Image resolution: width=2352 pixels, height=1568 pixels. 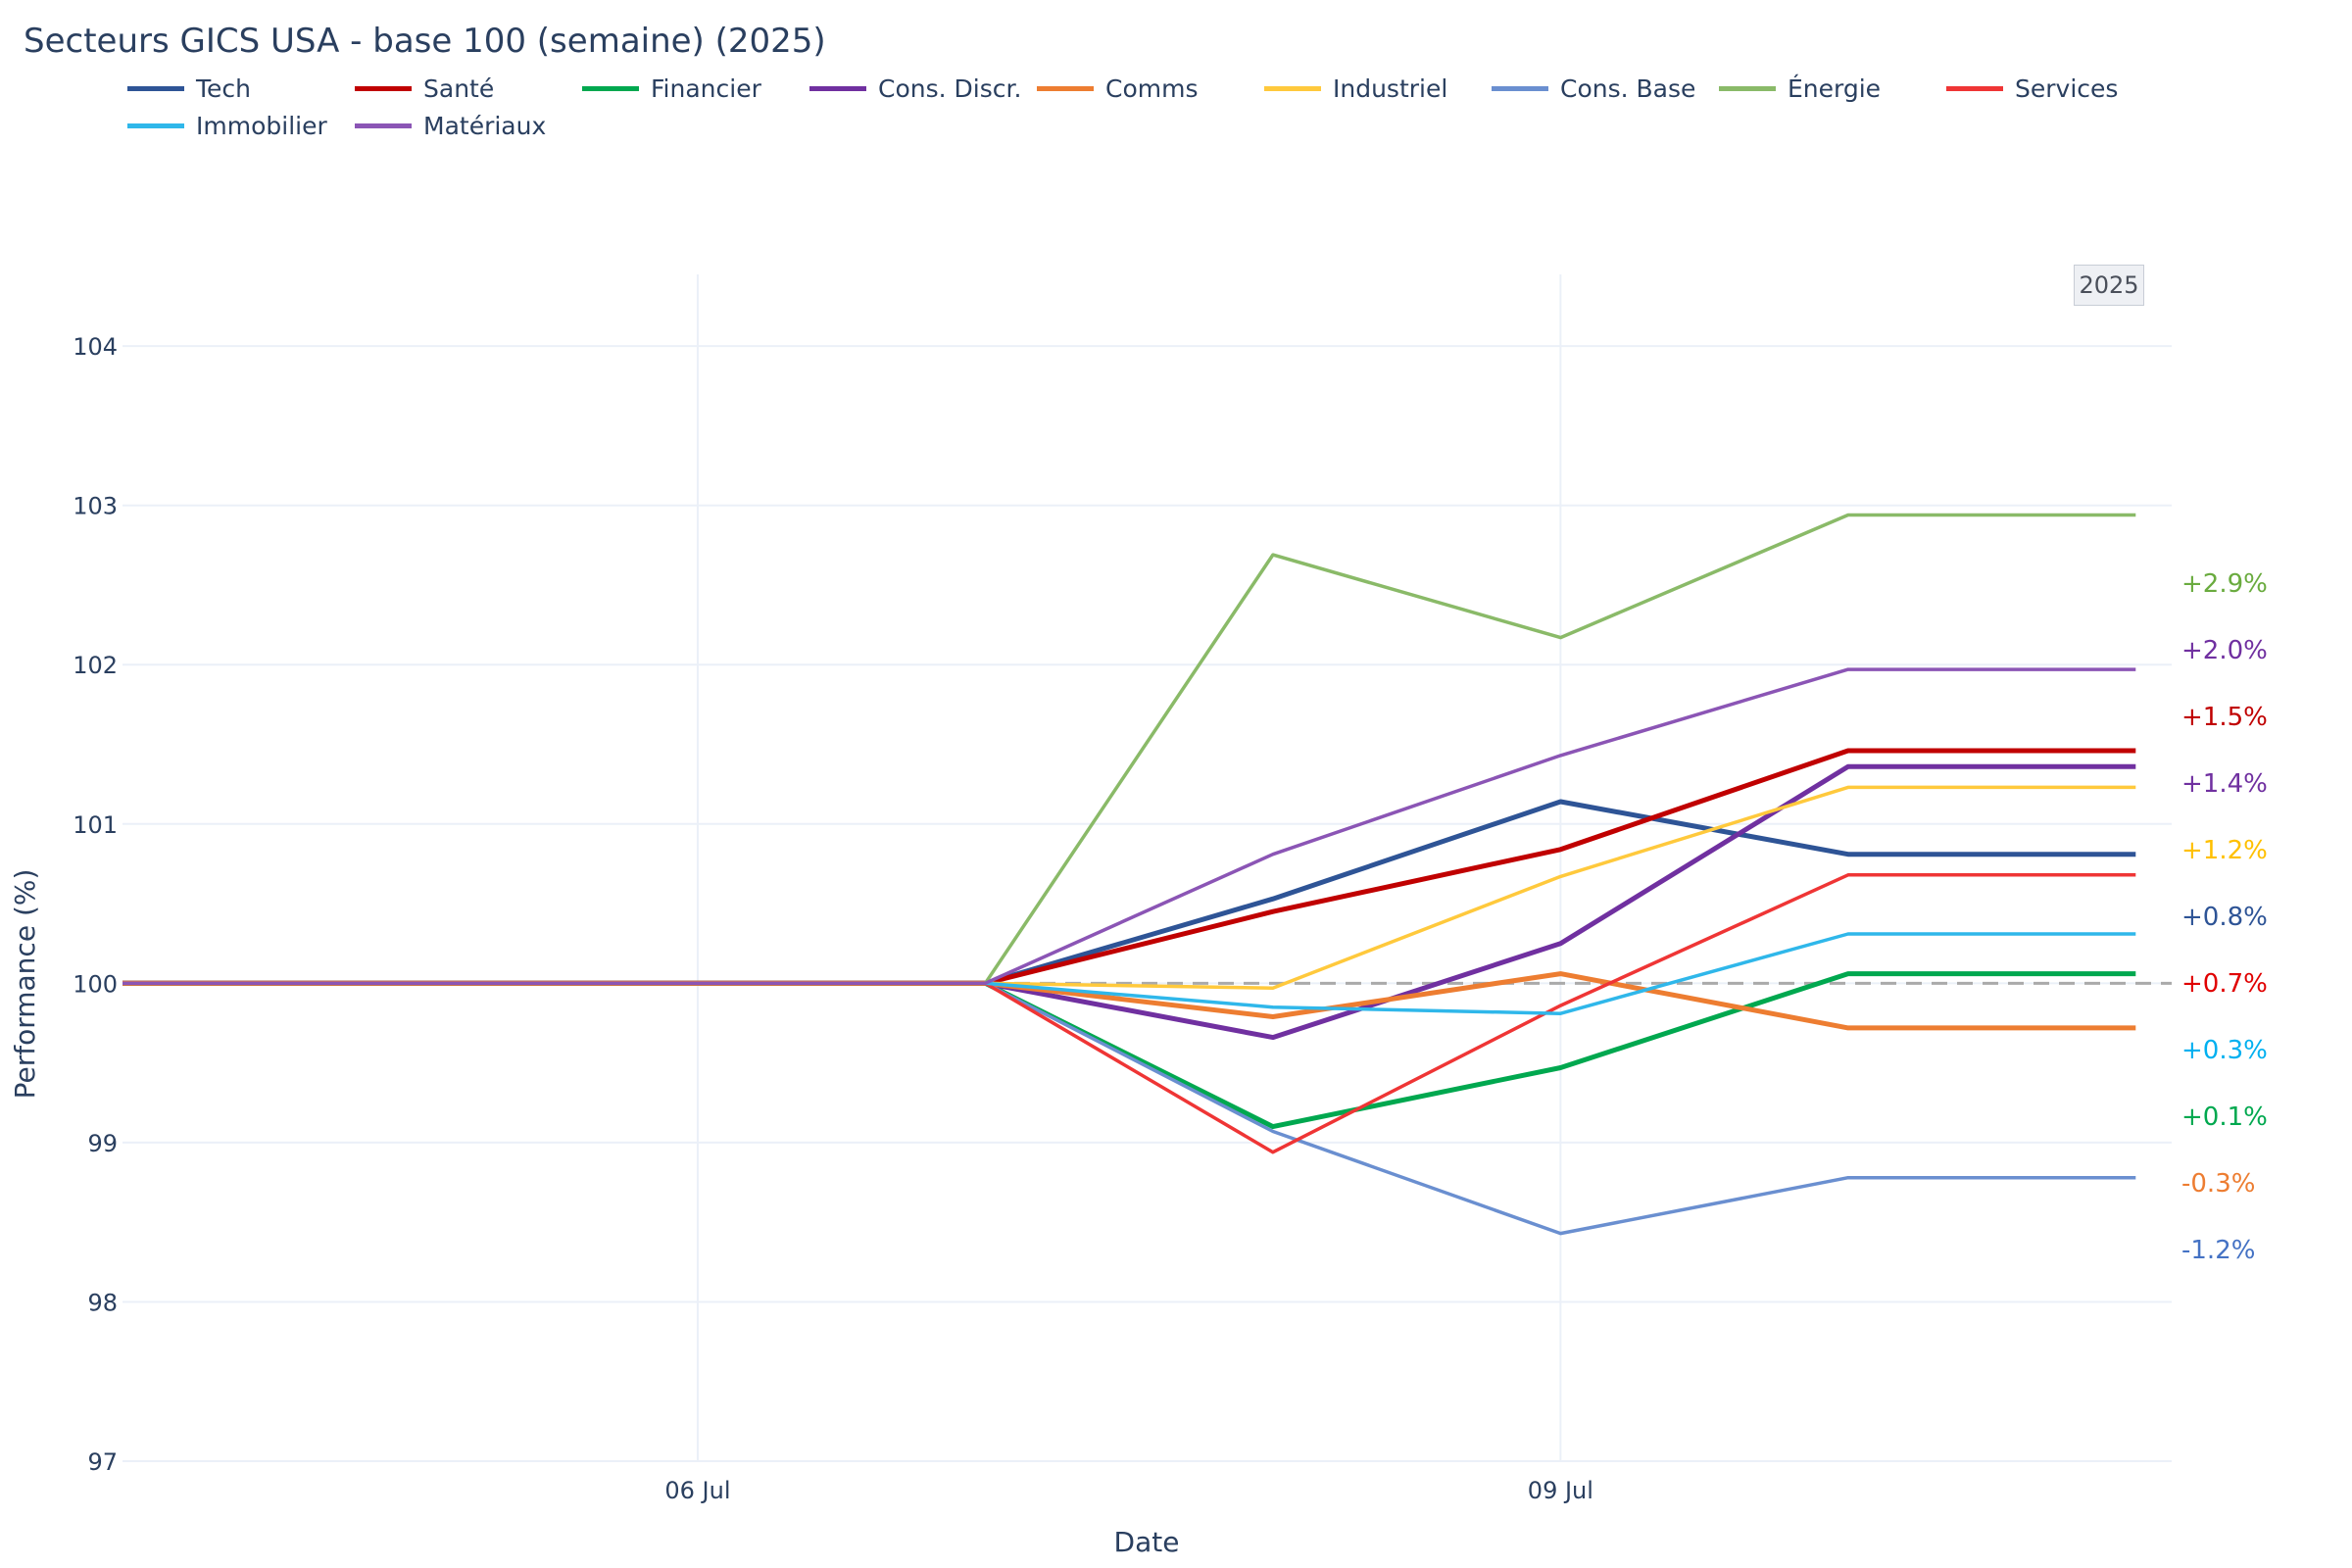 I want to click on legend-item: Énergie, so click(x=1800, y=88).